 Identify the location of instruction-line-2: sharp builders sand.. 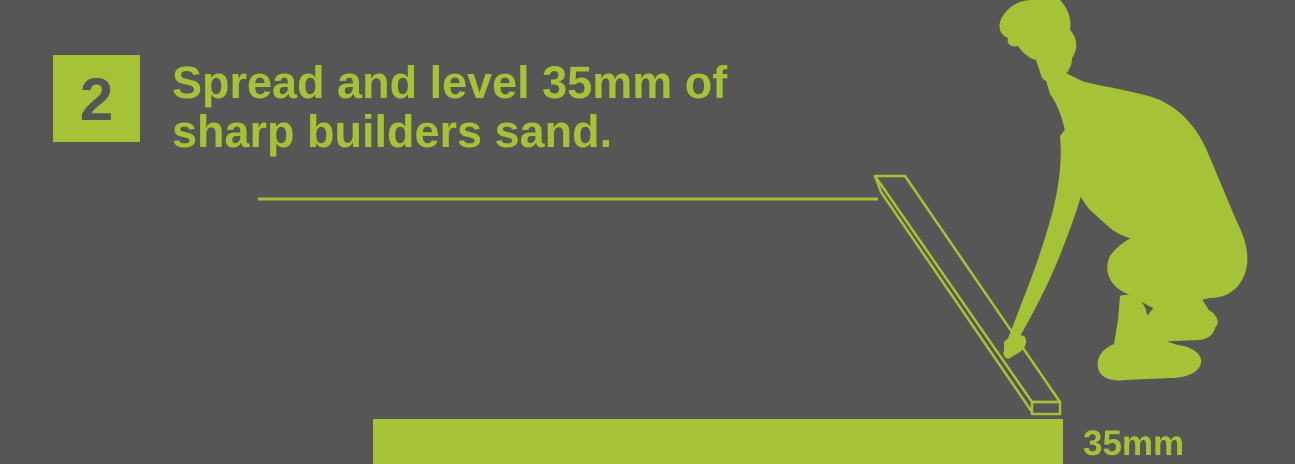
(392, 131).